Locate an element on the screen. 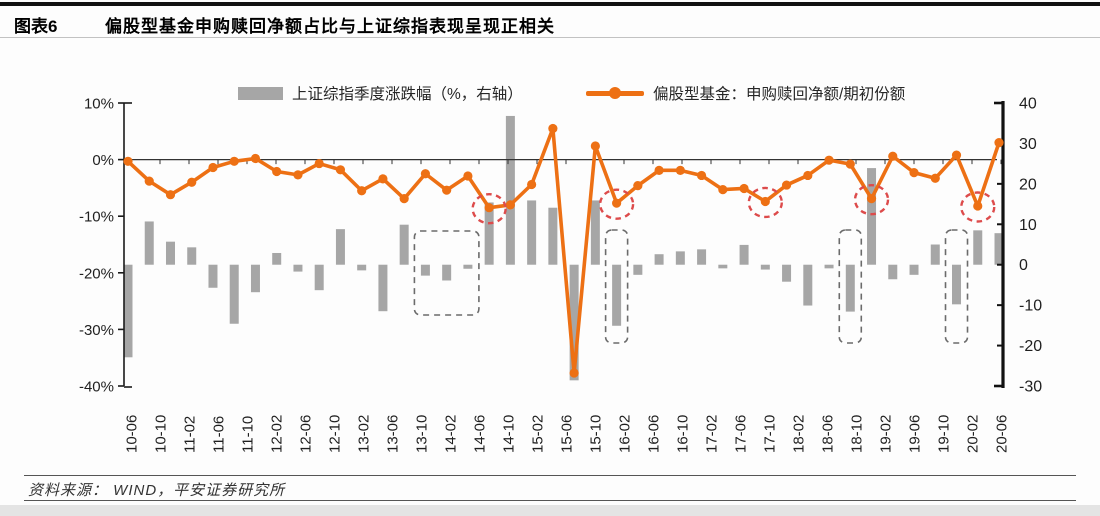  left-axis-label: 10% is located at coordinates (99, 104).